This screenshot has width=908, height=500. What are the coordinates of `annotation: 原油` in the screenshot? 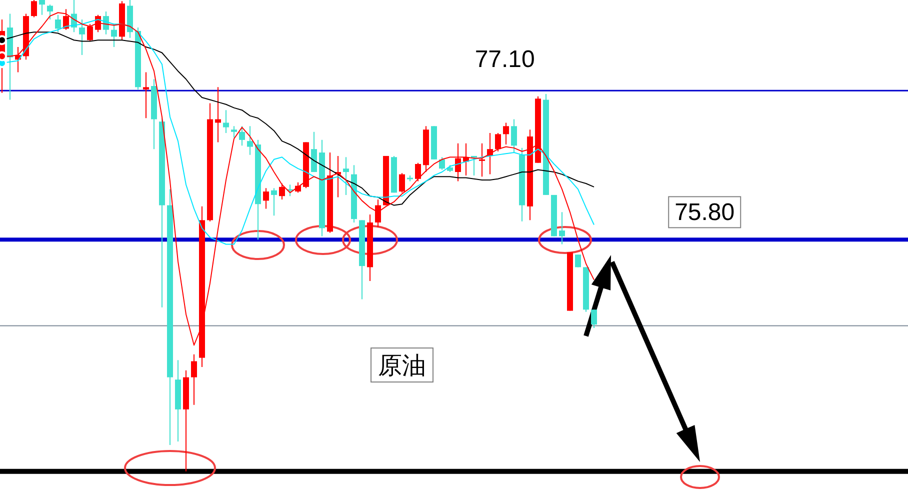 It's located at (402, 366).